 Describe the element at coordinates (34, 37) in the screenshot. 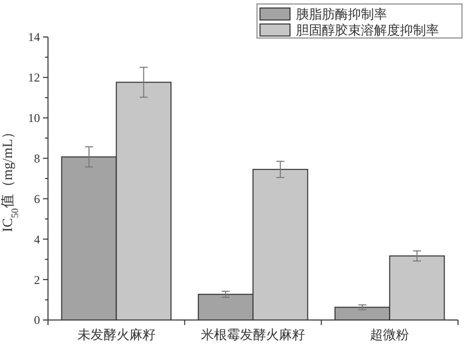

I see `y-tick-label: 14` at that location.